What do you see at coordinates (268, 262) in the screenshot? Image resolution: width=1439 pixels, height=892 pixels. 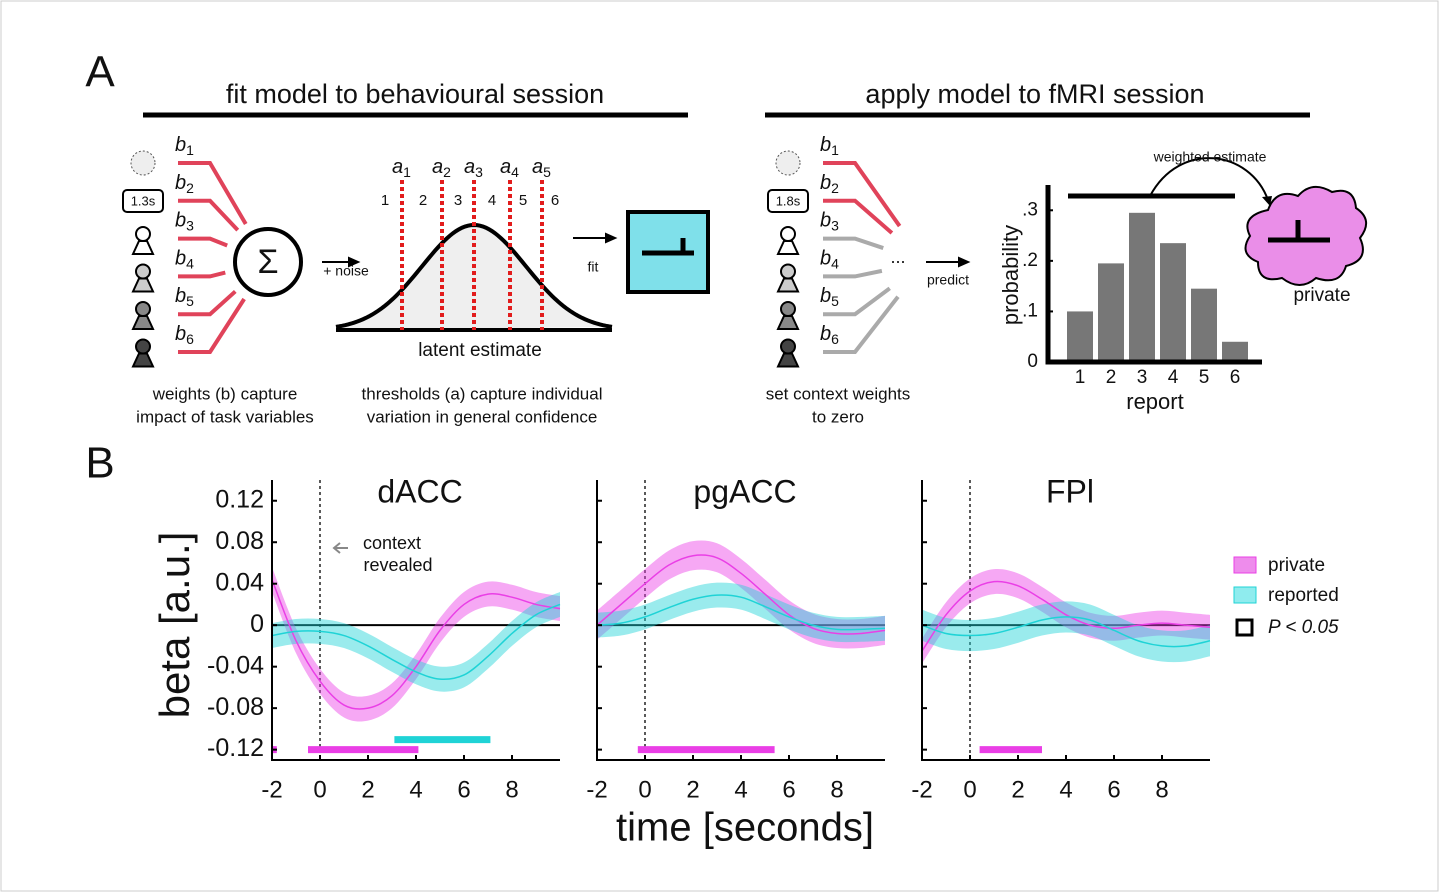 I see `sum-node` at bounding box center [268, 262].